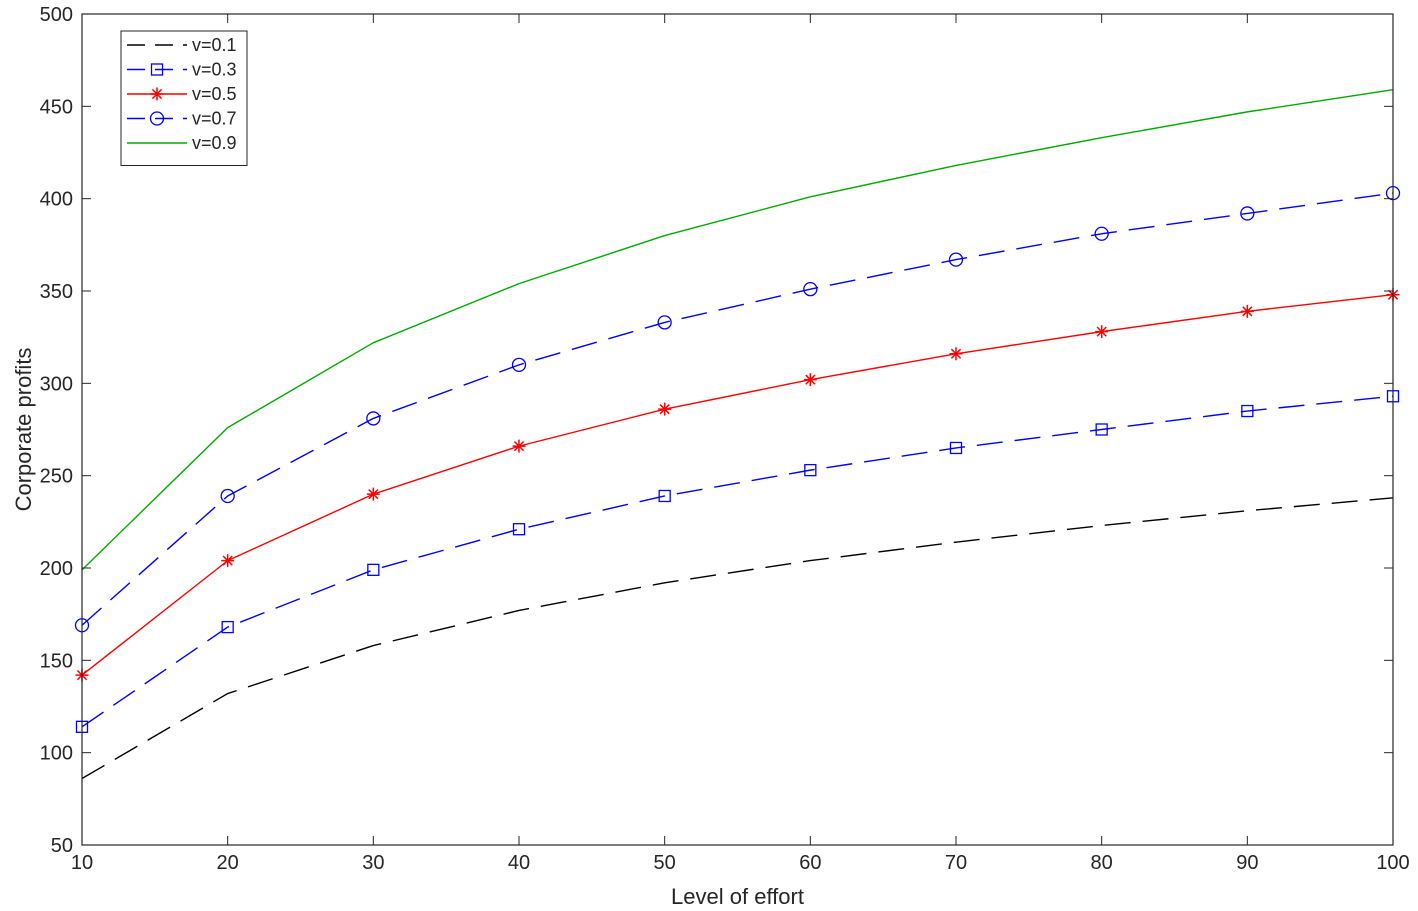 This screenshot has height=911, width=1418. I want to click on x-tick-label: 10, so click(82, 863).